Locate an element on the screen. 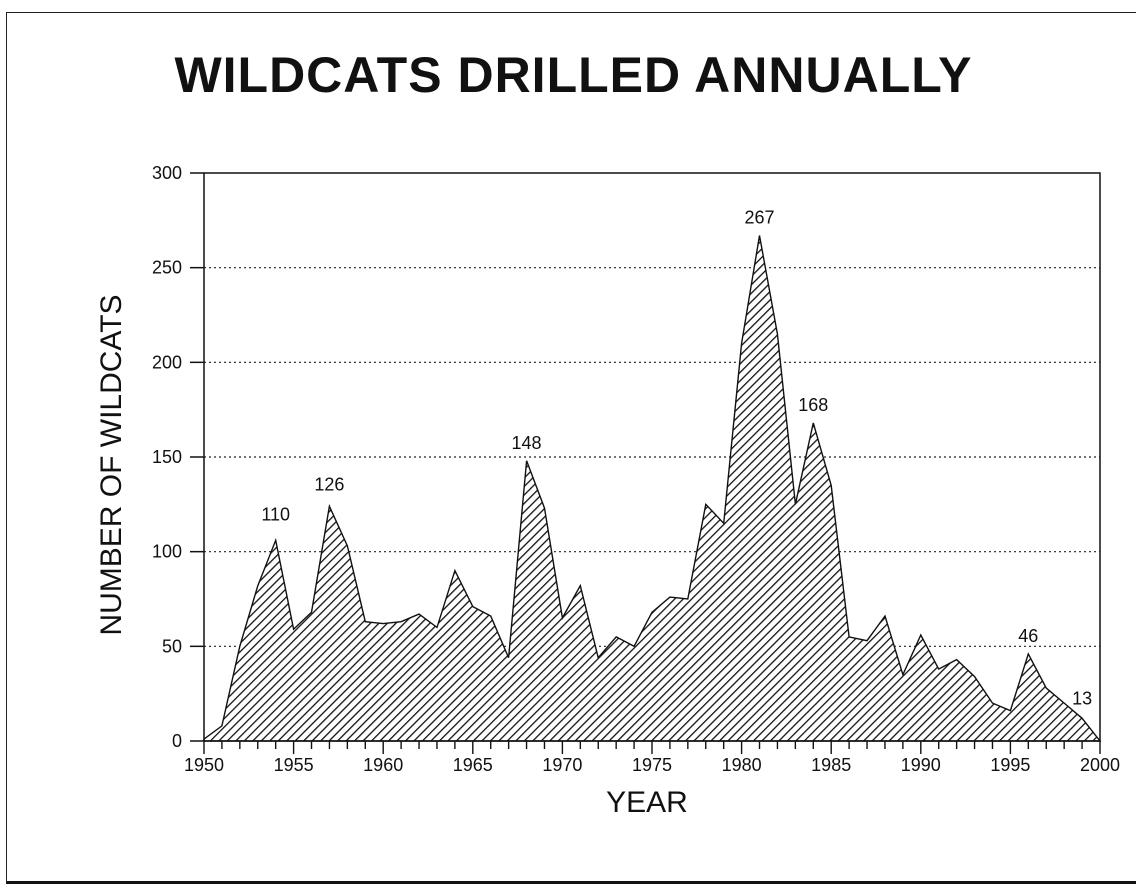 The height and width of the screenshot is (890, 1147). x-tick-label: 1980 is located at coordinates (742, 765).